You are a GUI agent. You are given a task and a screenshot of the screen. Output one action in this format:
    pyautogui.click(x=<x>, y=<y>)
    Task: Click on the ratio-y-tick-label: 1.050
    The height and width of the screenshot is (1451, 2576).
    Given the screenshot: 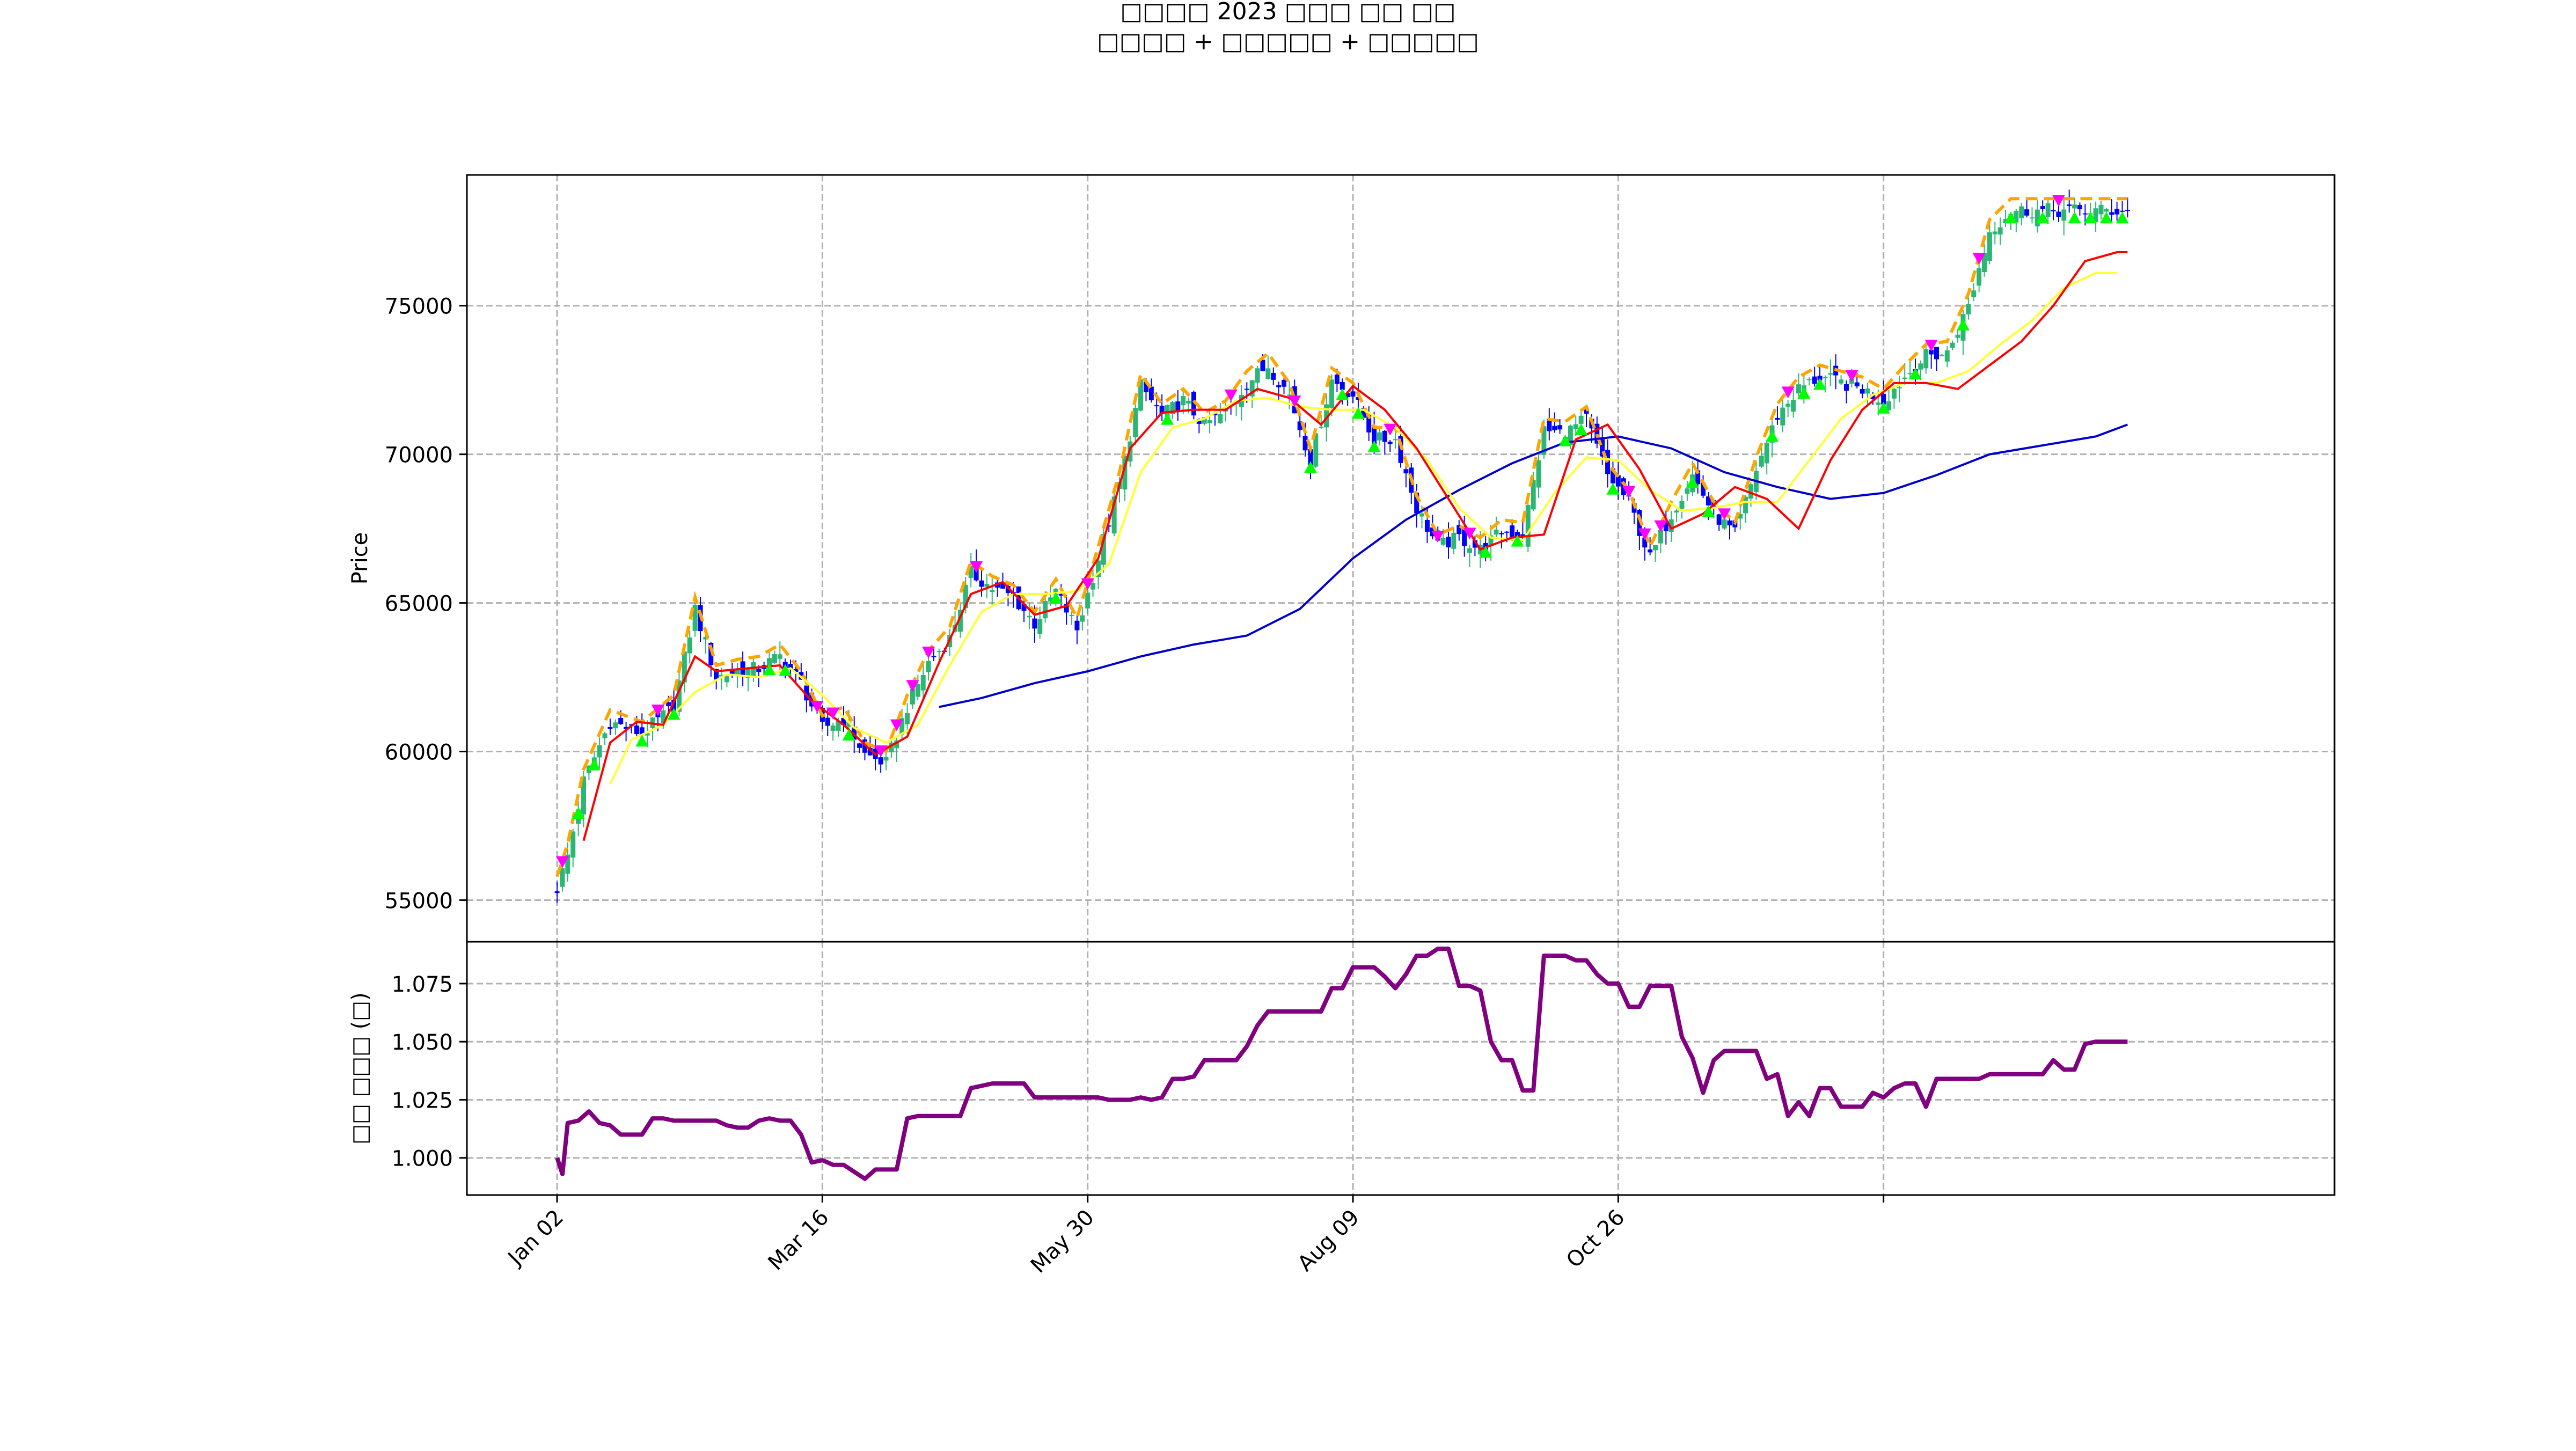 What is the action you would take?
    pyautogui.click(x=422, y=1042)
    